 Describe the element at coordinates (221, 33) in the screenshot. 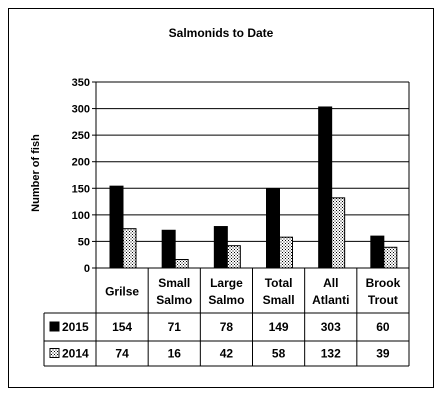

I see `chart-title: Salmonids to Date` at that location.